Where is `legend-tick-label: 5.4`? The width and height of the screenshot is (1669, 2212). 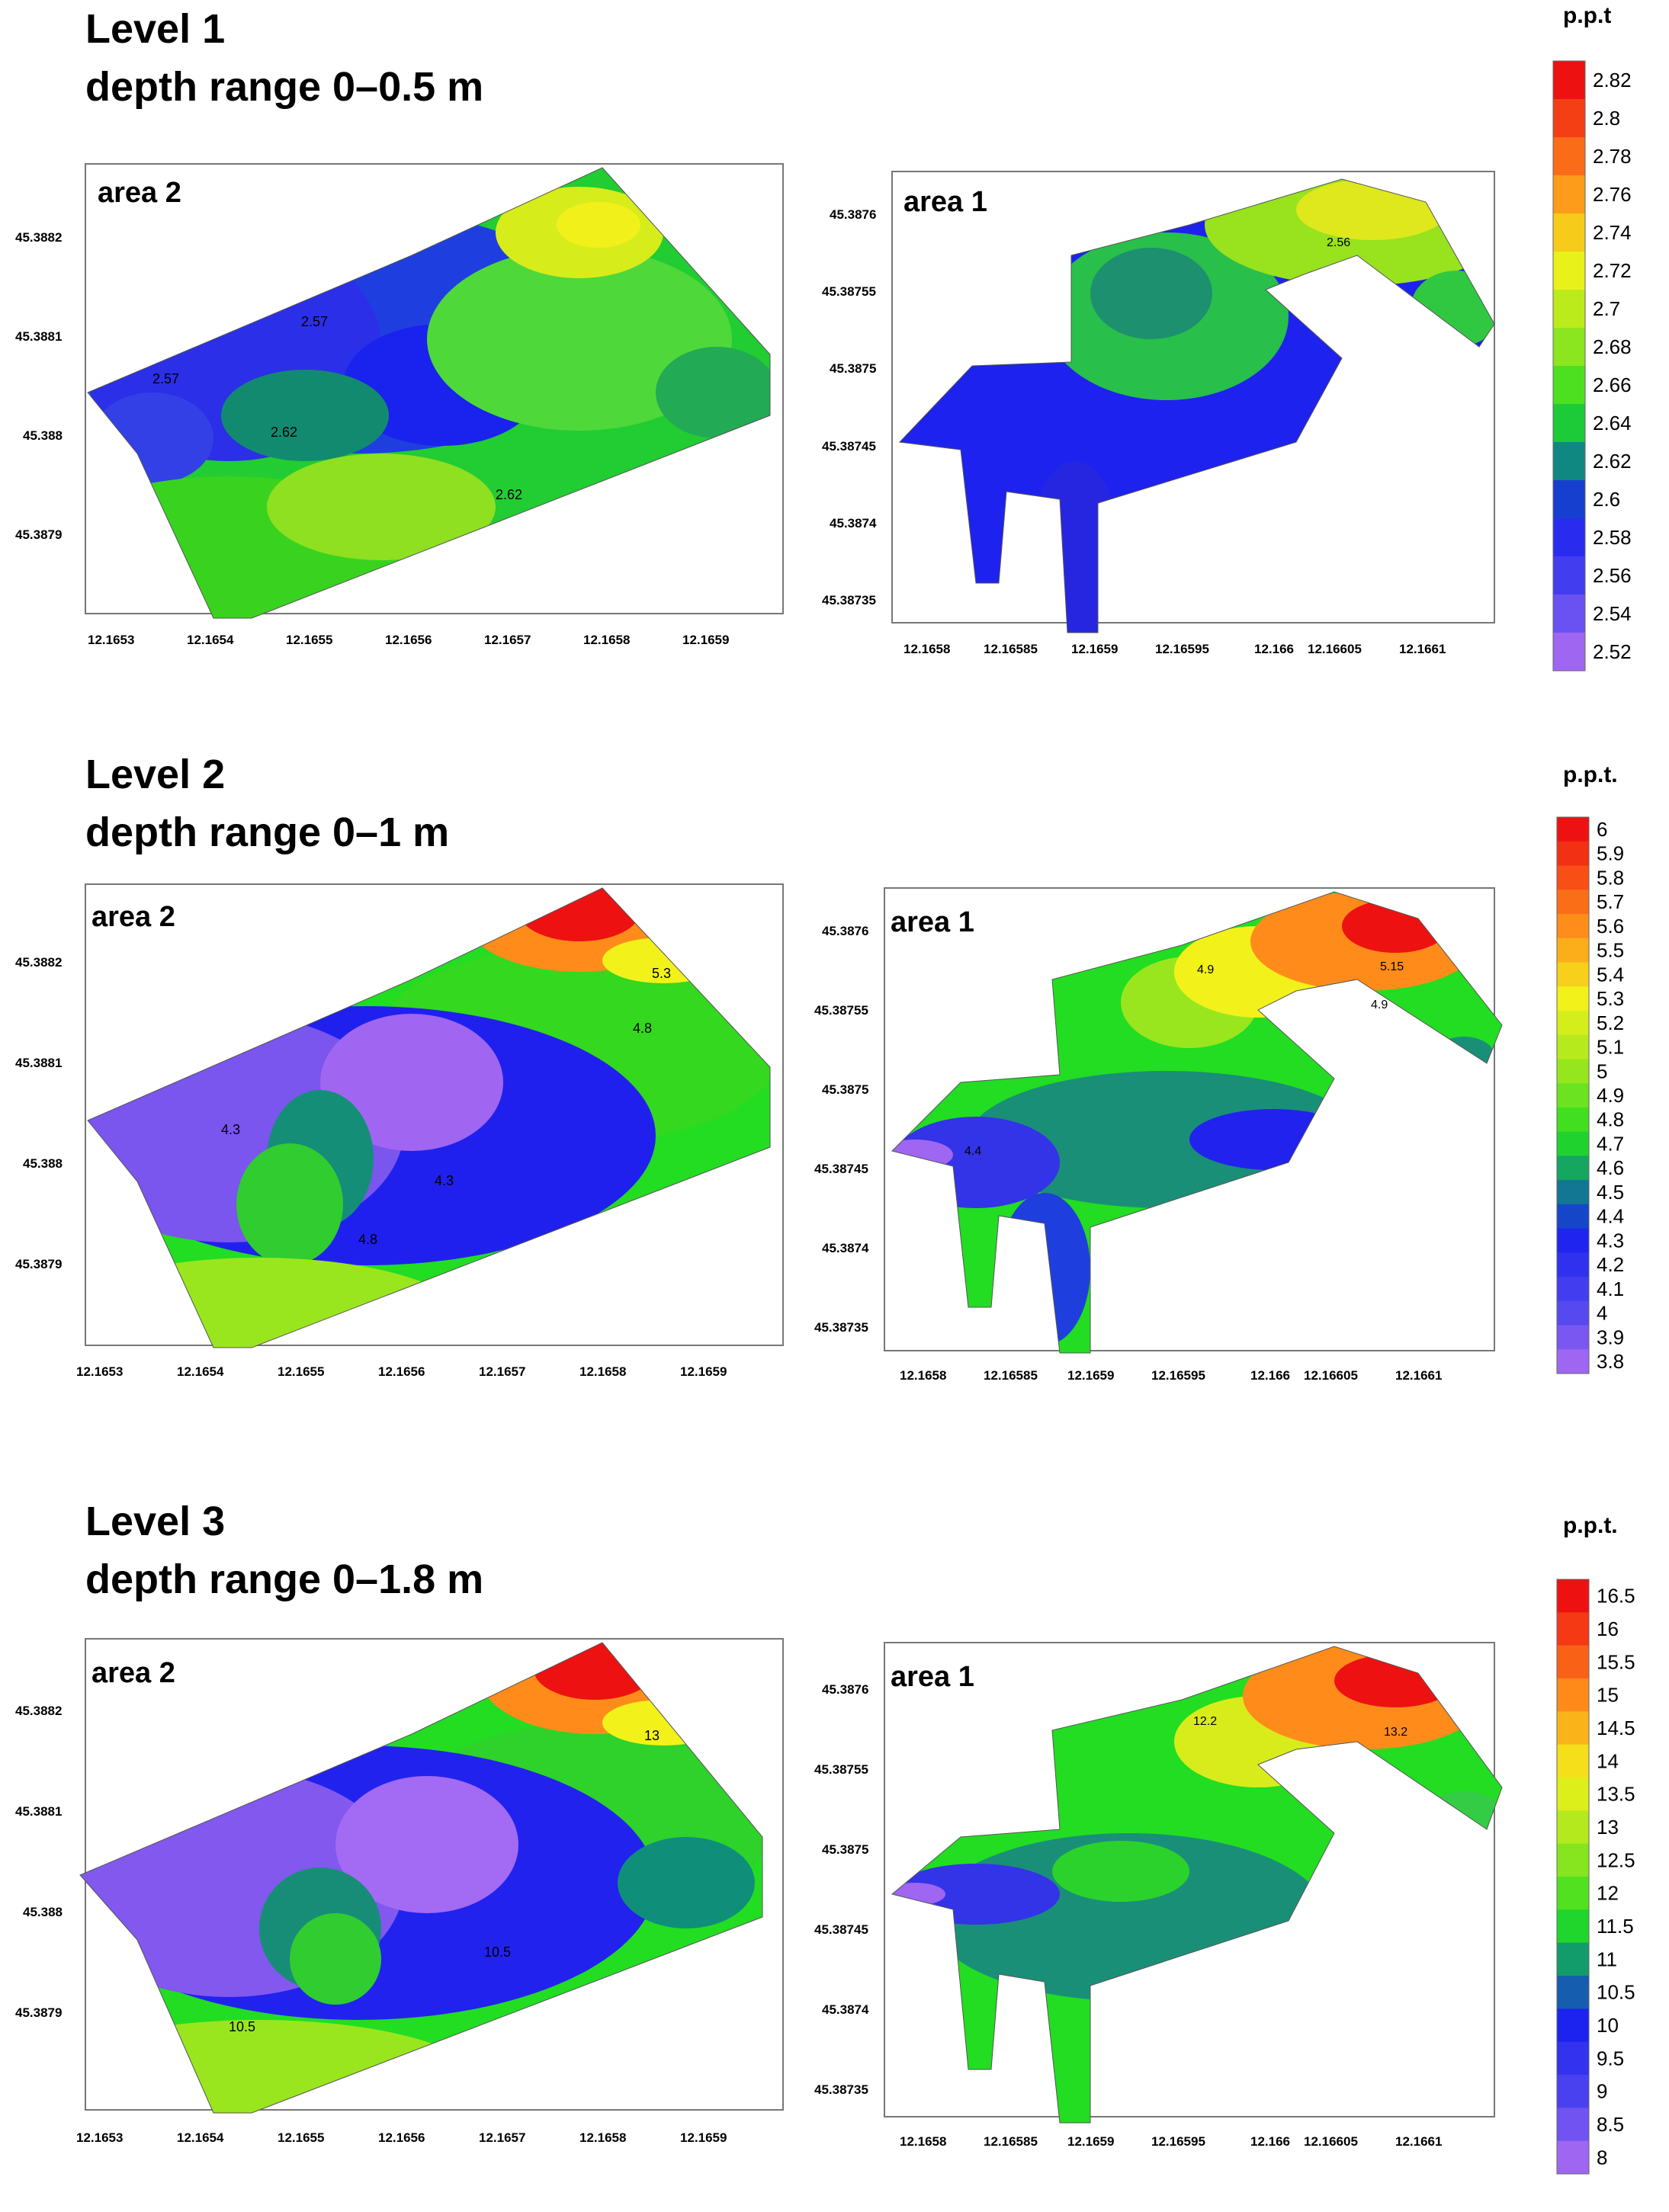 legend-tick-label: 5.4 is located at coordinates (1610, 974).